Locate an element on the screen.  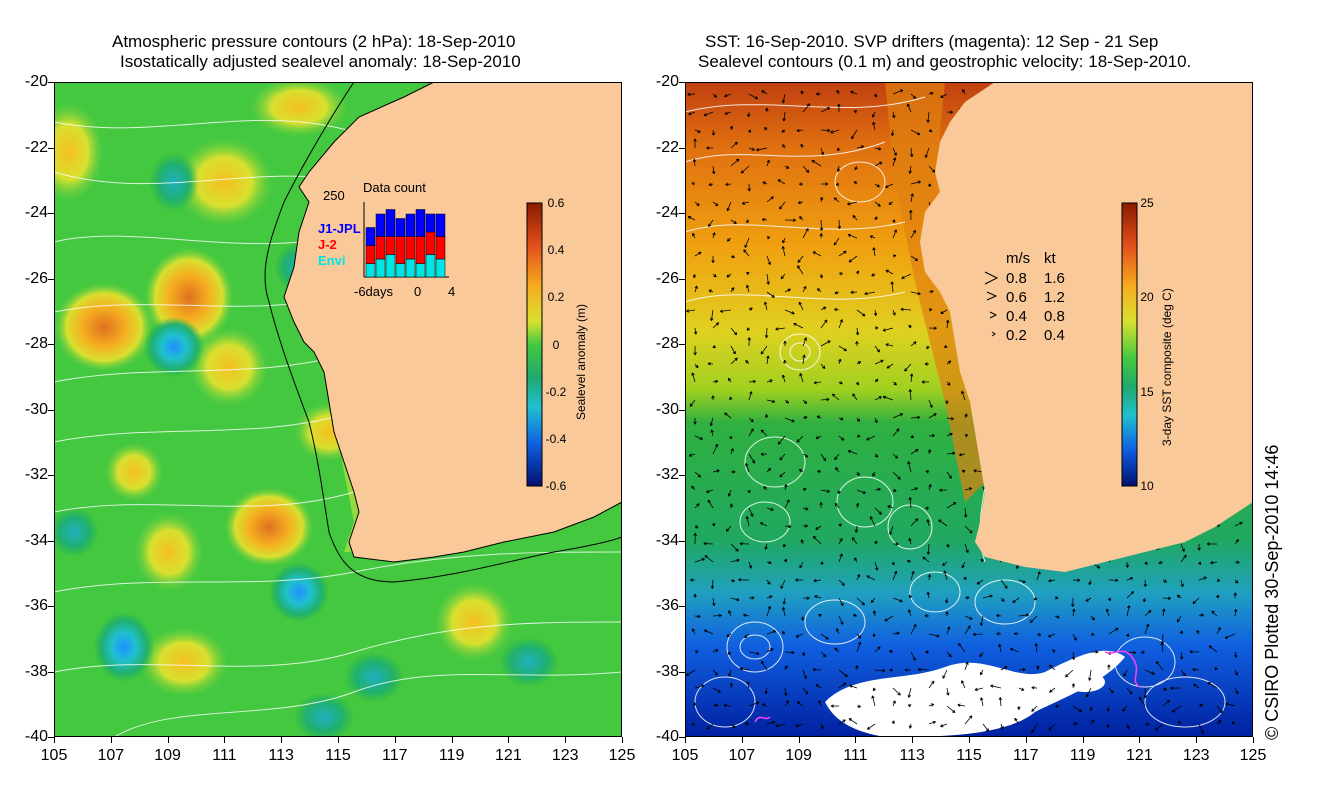
velocity-legend-header-kt: kt is located at coordinates (1050, 258).